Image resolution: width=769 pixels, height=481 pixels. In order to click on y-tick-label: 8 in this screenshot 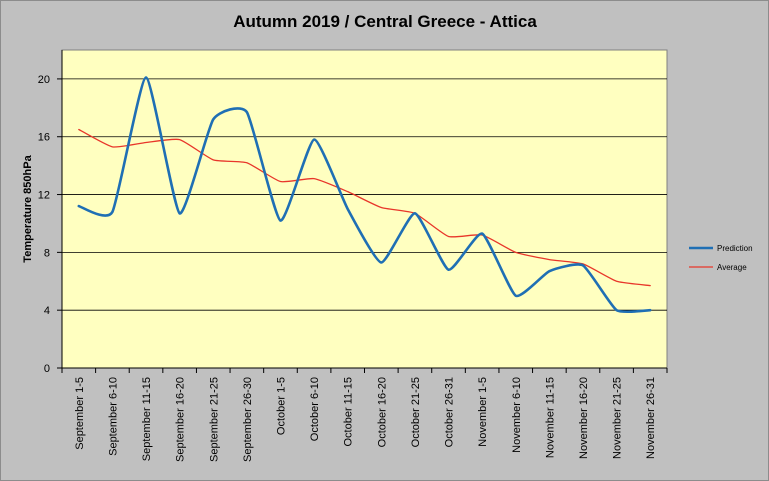, I will do `click(47, 253)`.